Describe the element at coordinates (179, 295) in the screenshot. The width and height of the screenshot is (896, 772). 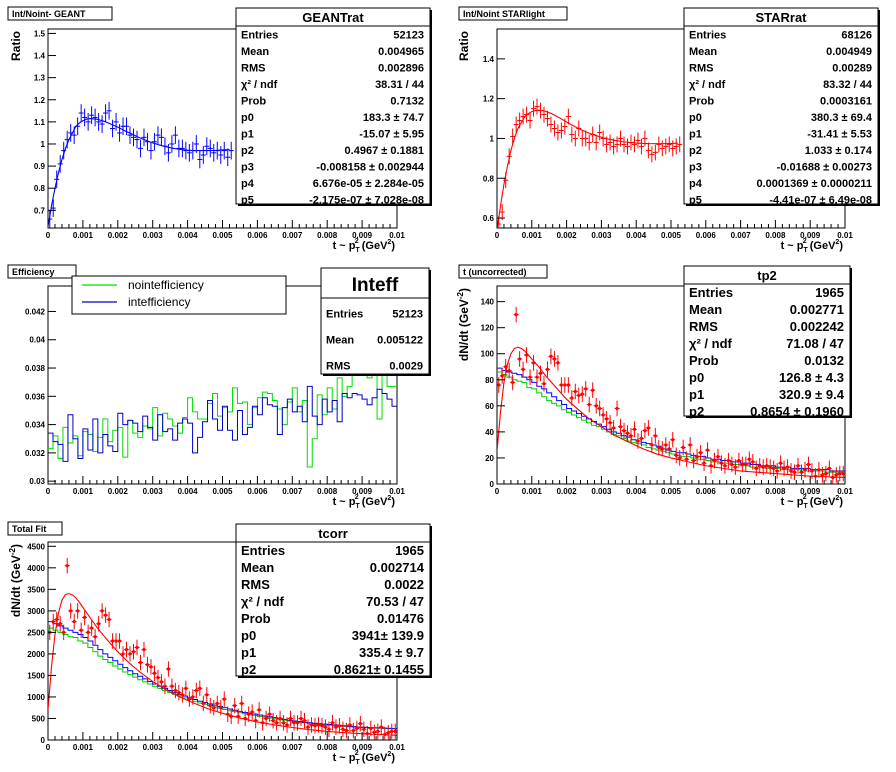
I see `legend-box` at that location.